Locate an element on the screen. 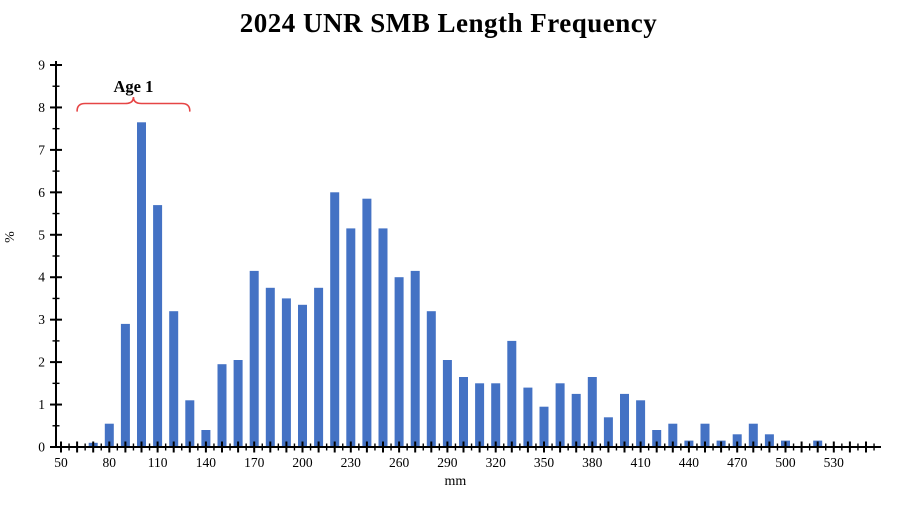 The width and height of the screenshot is (897, 514). y-tick-label: 4 is located at coordinates (41, 277).